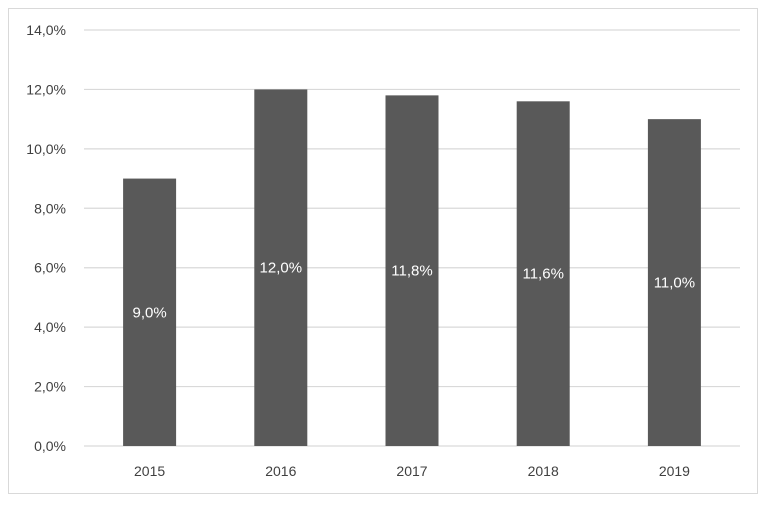  Describe the element at coordinates (50, 268) in the screenshot. I see `y-tick-label: 6,0%` at that location.